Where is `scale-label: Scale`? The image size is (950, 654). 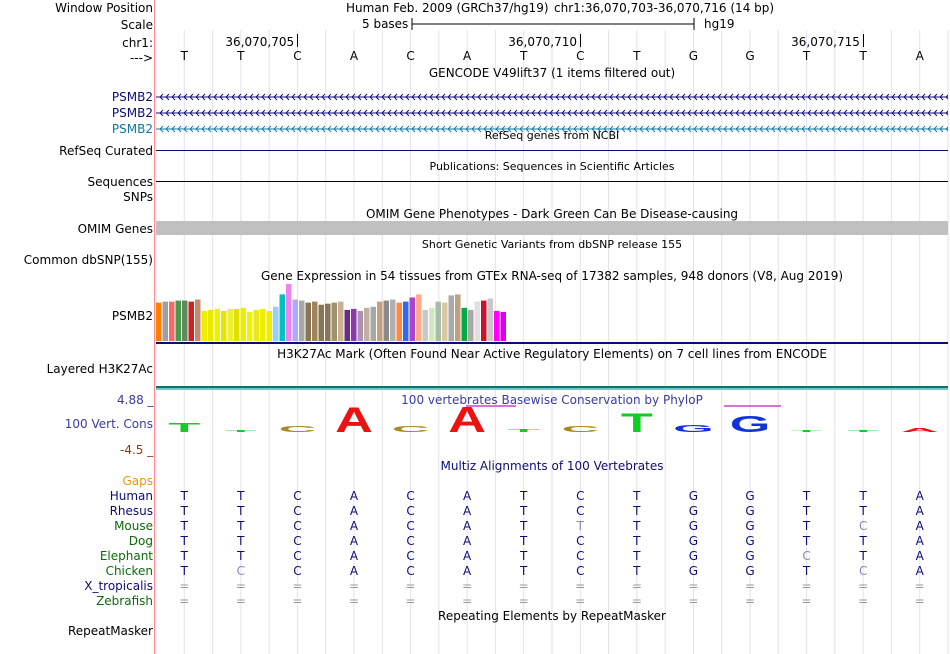 scale-label: Scale is located at coordinates (136, 25).